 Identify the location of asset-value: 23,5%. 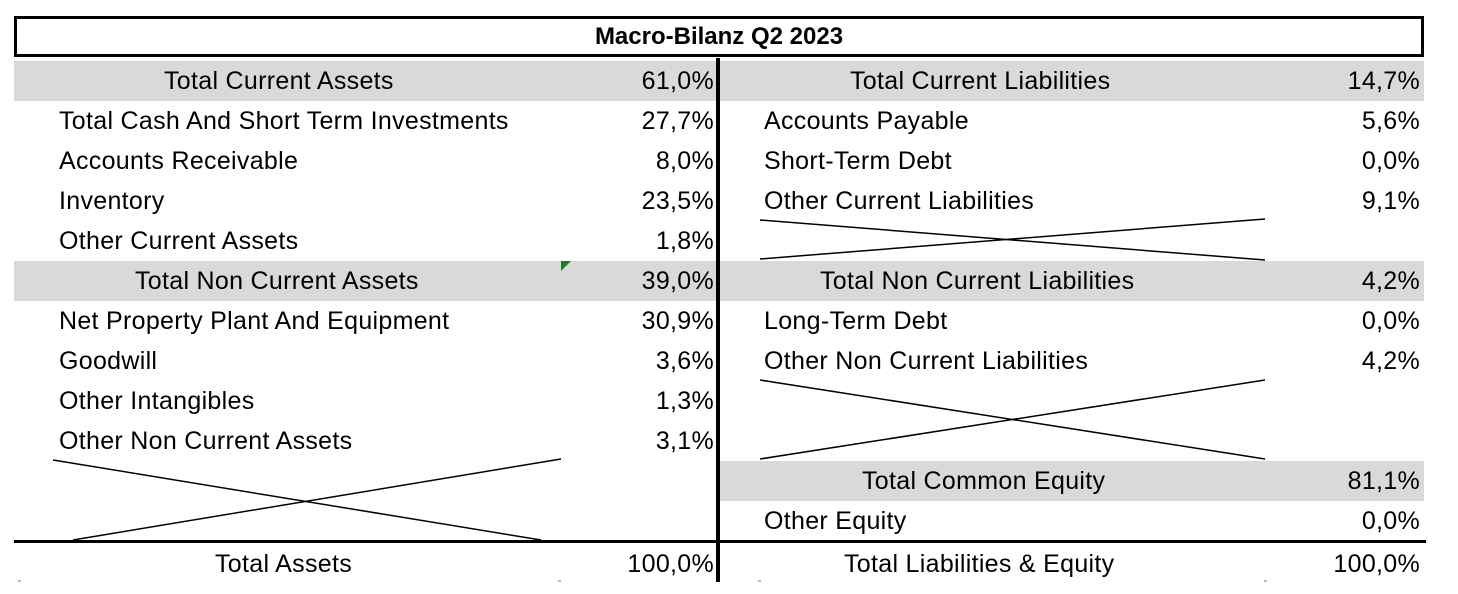
(677, 200).